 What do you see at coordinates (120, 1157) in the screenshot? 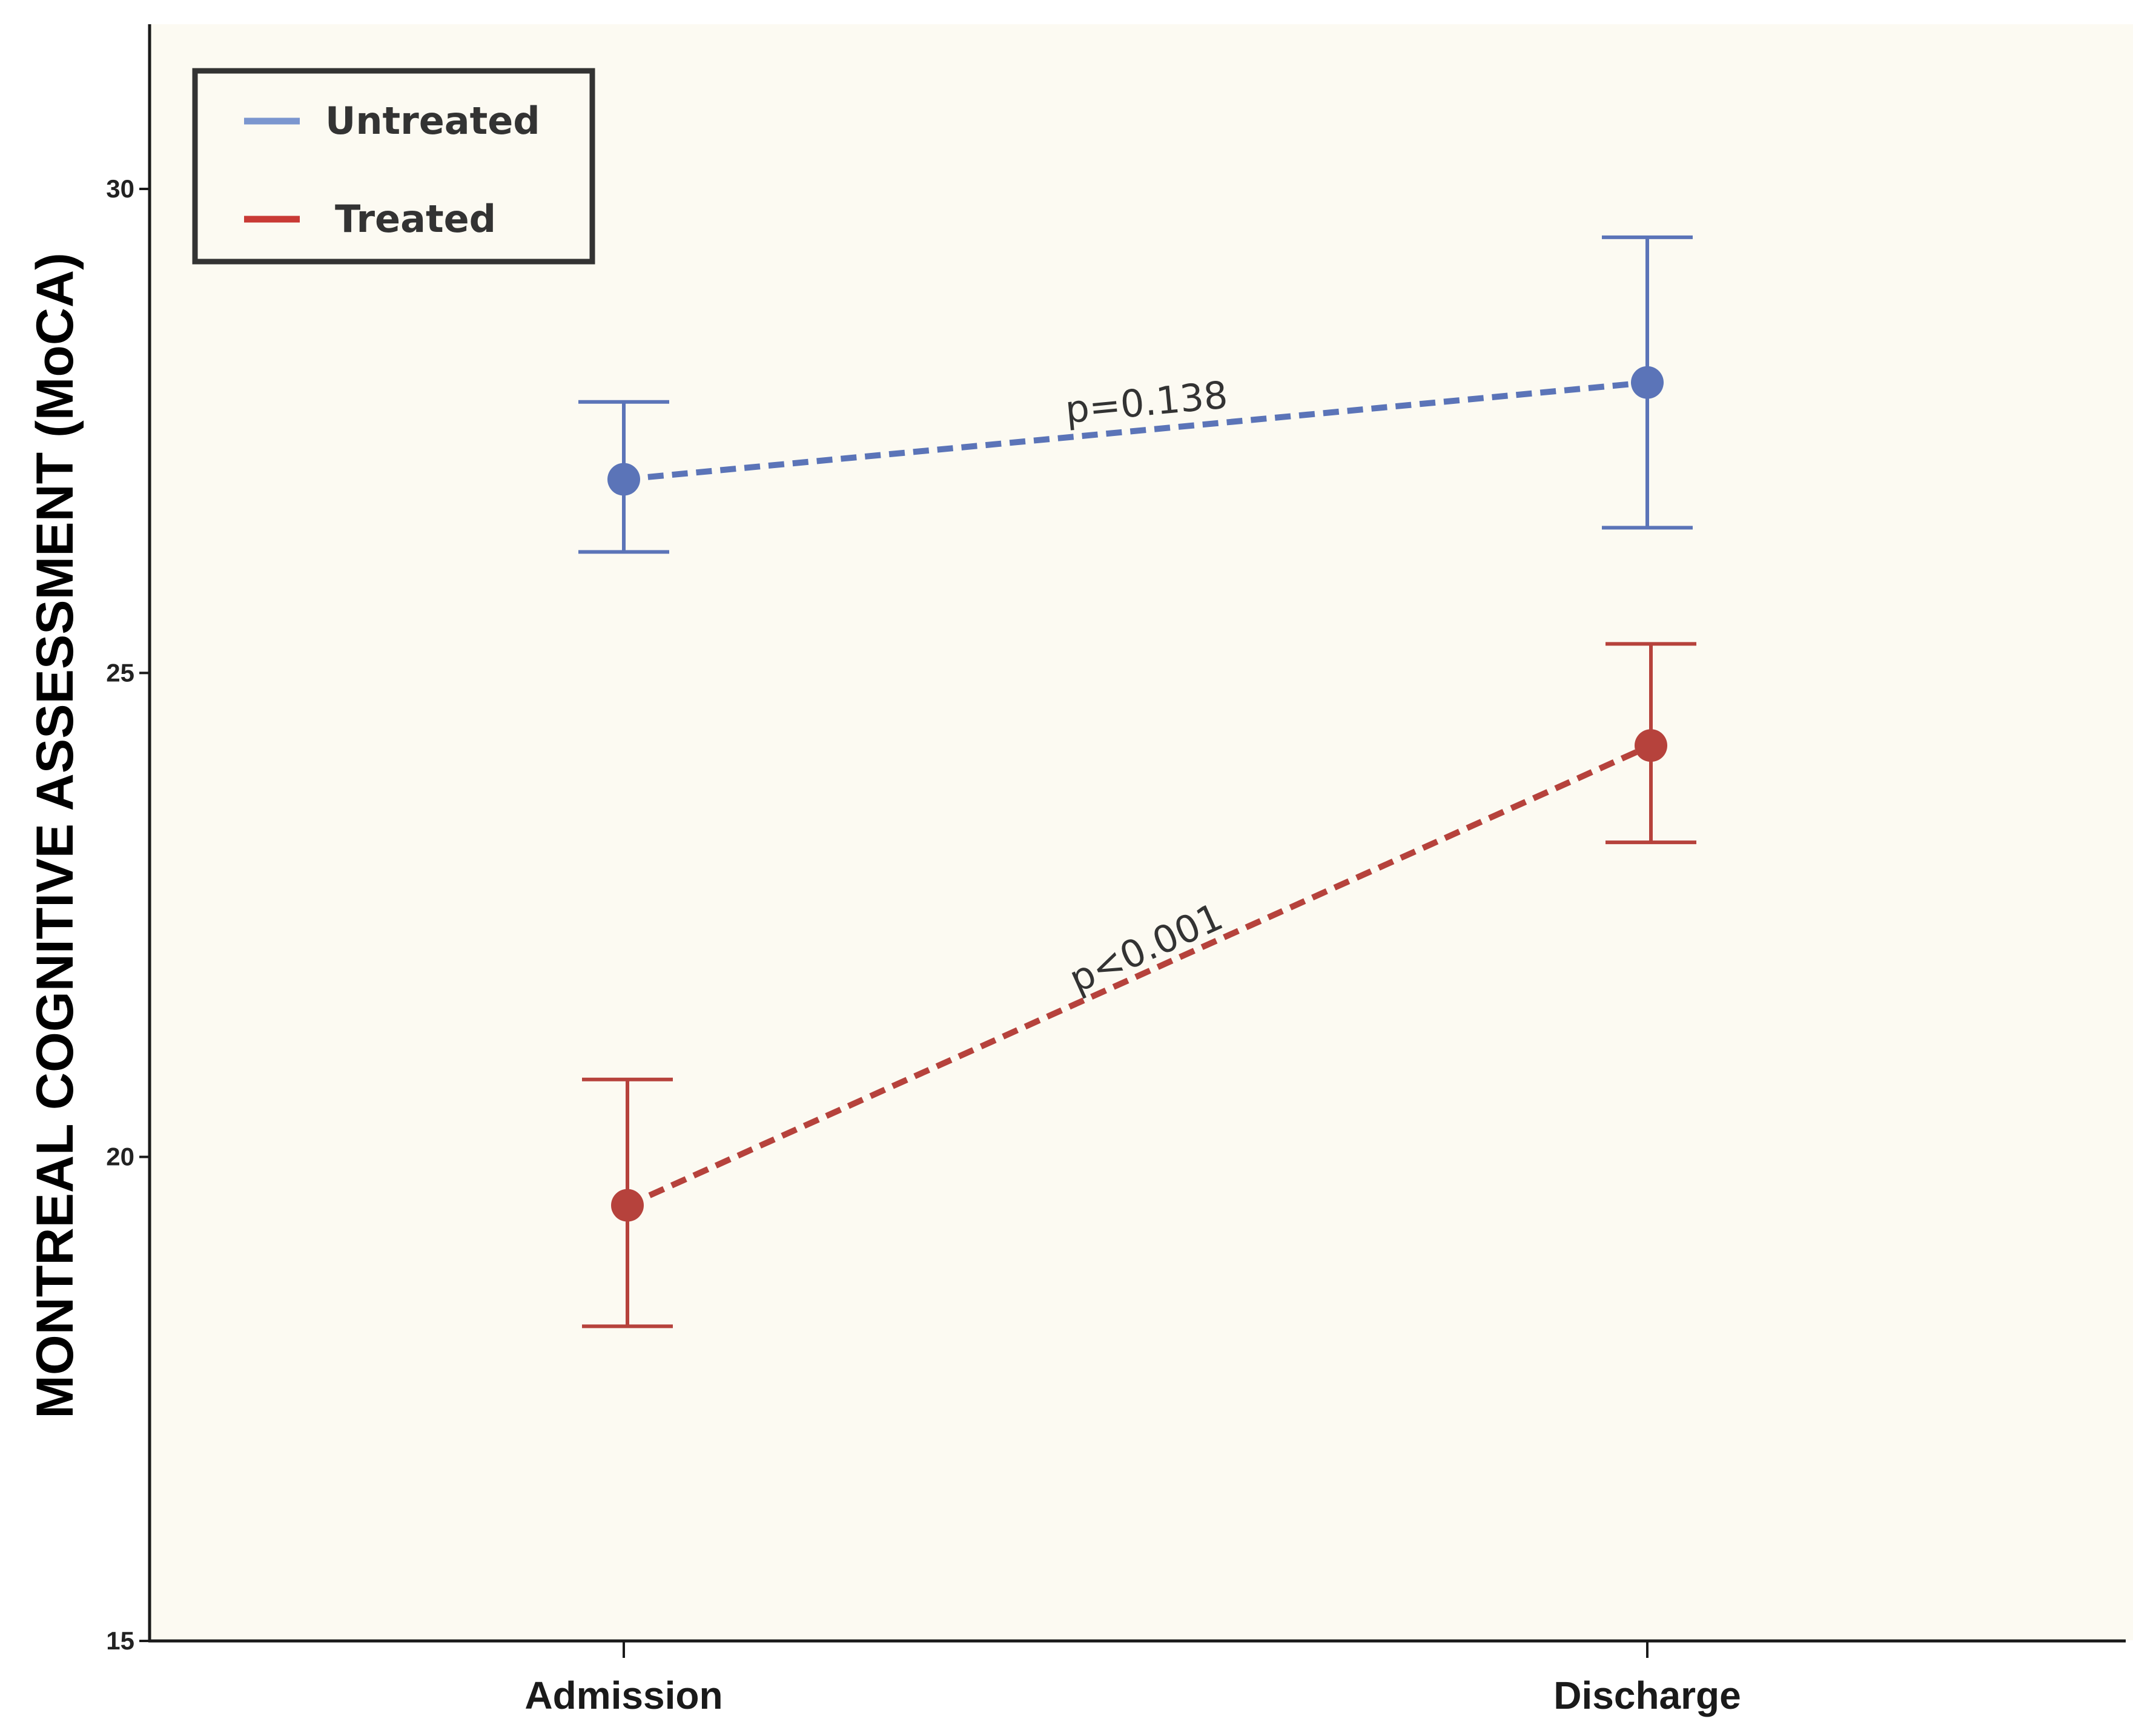
I see `y-tick-label-20: 20` at bounding box center [120, 1157].